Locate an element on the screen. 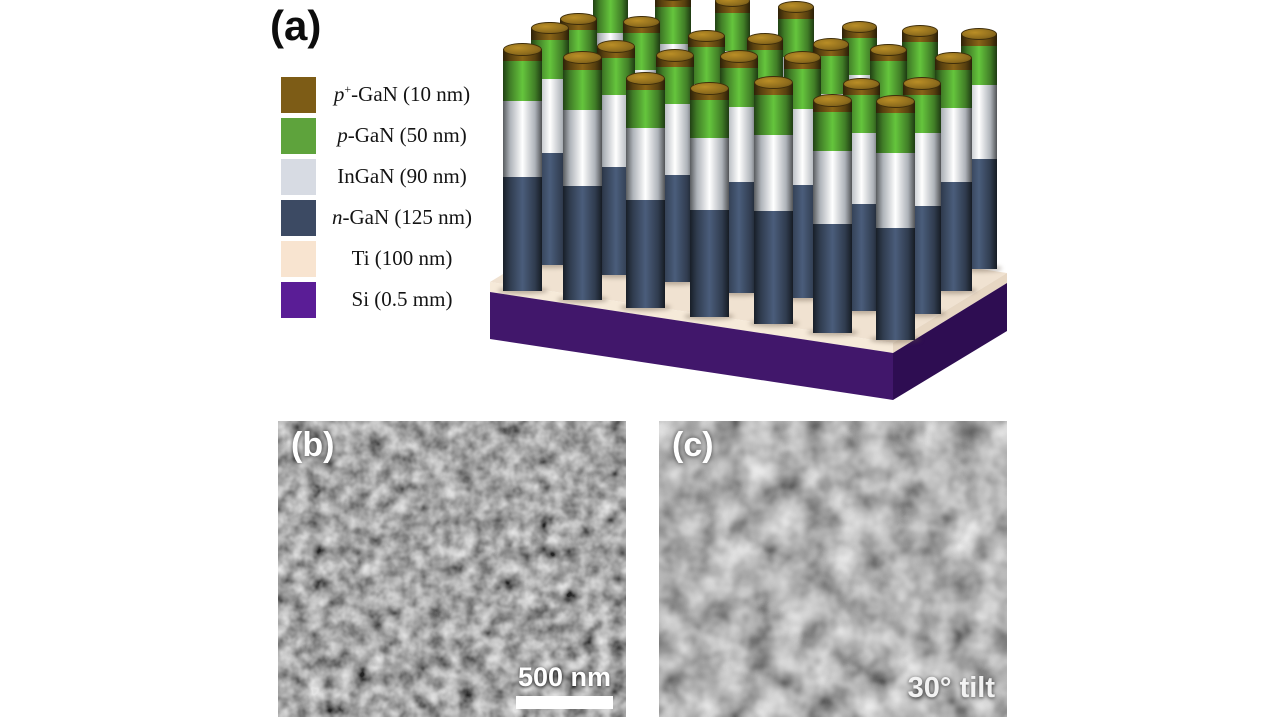 This screenshot has width=1280, height=720. legend-item-label: Si (0.5 mm) is located at coordinates (402, 299).